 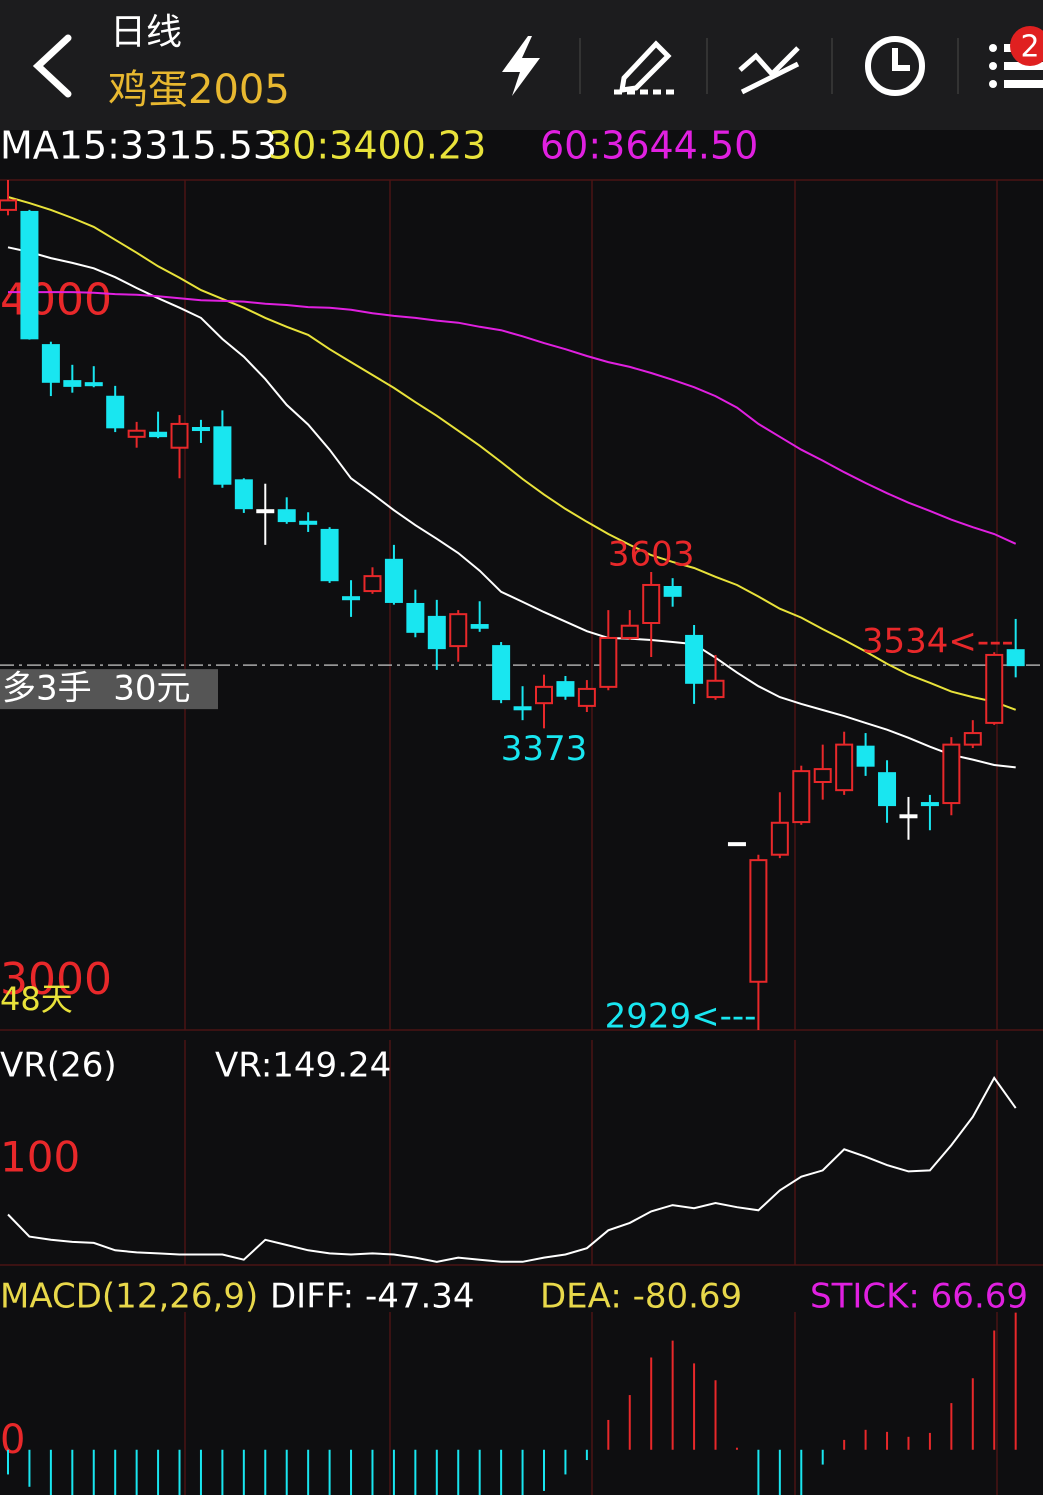 What do you see at coordinates (129, 1297) in the screenshot?
I see `indicator-title: MACD(12,26,9)` at bounding box center [129, 1297].